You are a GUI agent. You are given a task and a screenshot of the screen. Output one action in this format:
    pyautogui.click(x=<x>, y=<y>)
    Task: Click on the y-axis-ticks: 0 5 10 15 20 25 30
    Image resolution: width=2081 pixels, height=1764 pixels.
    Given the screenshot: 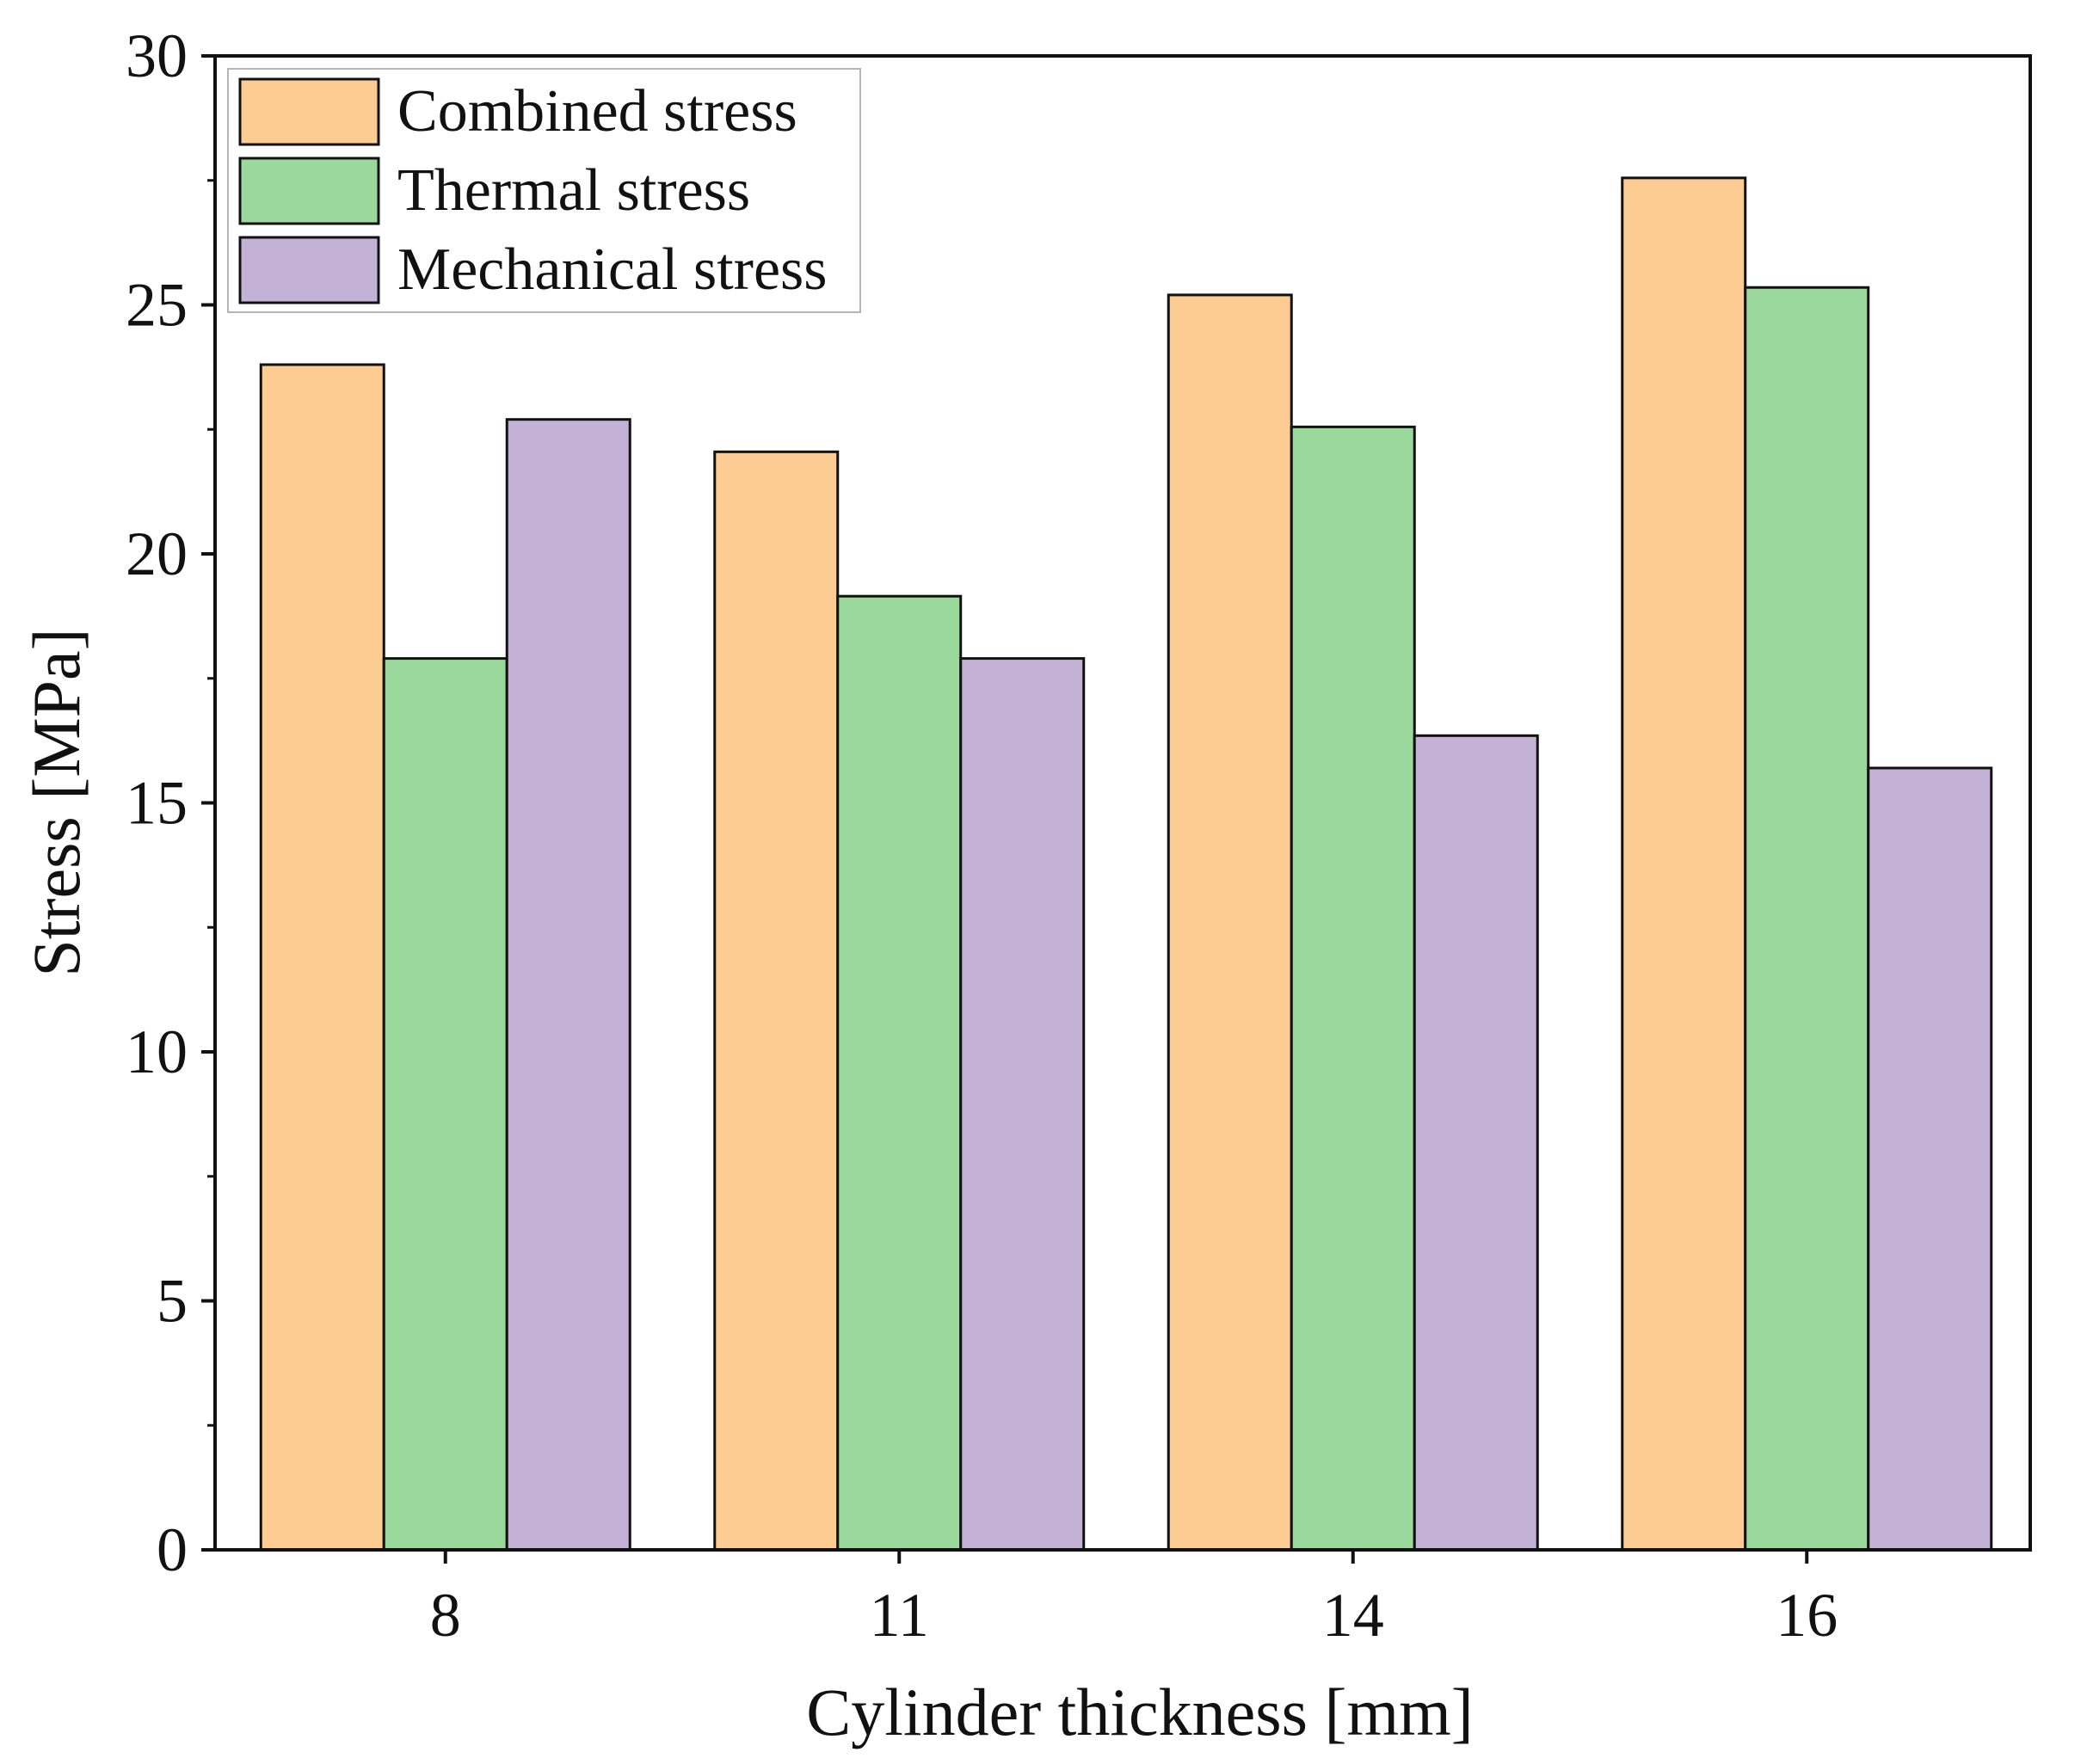 What is the action you would take?
    pyautogui.click(x=170, y=803)
    